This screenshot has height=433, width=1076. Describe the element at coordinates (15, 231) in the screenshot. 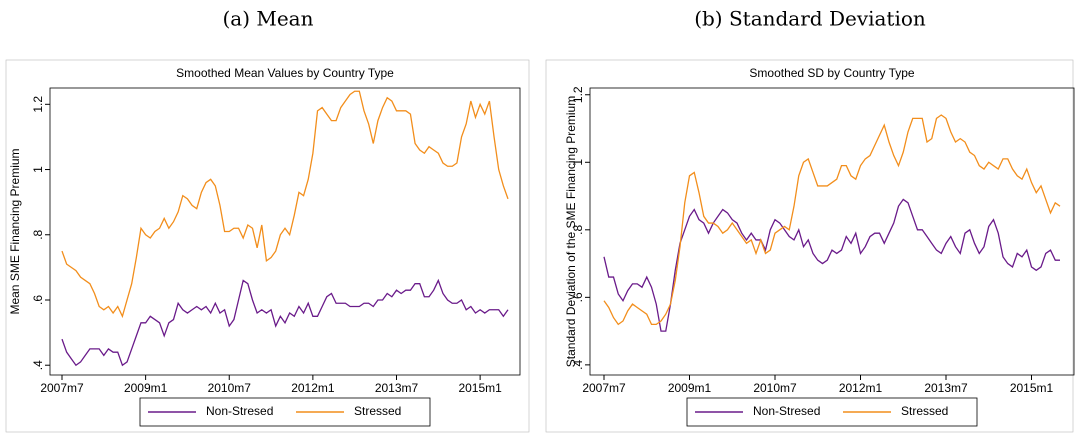

I see `y-axis-title: Mean SME Financing Premium` at that location.